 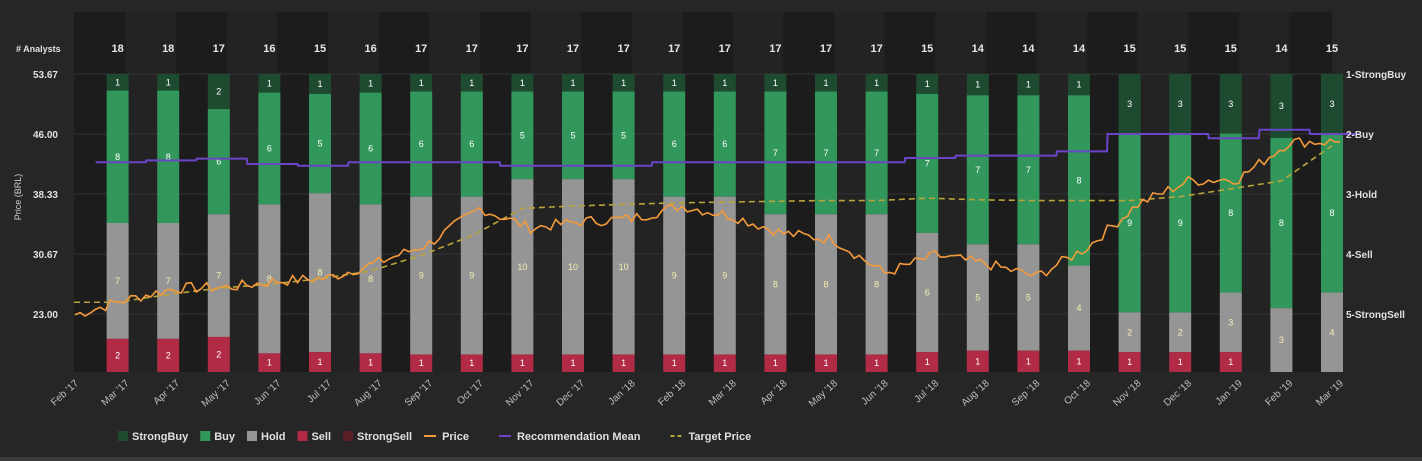 I want to click on legend-label: StrongBuy, so click(x=160, y=437).